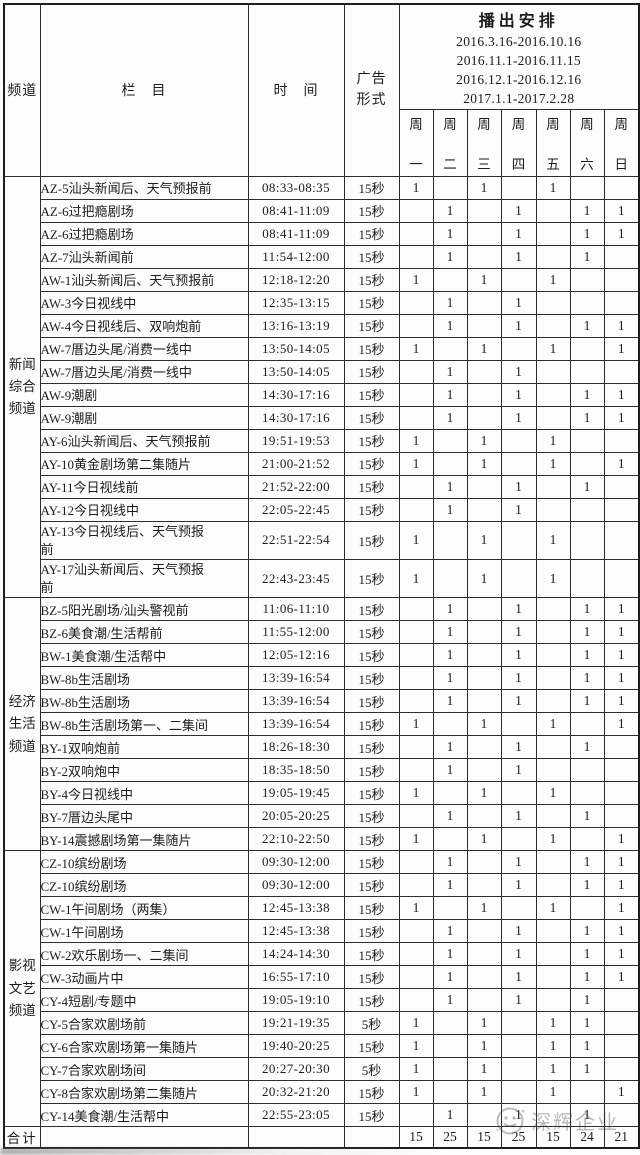  I want to click on schedule-title: 播出安排, so click(518, 21).